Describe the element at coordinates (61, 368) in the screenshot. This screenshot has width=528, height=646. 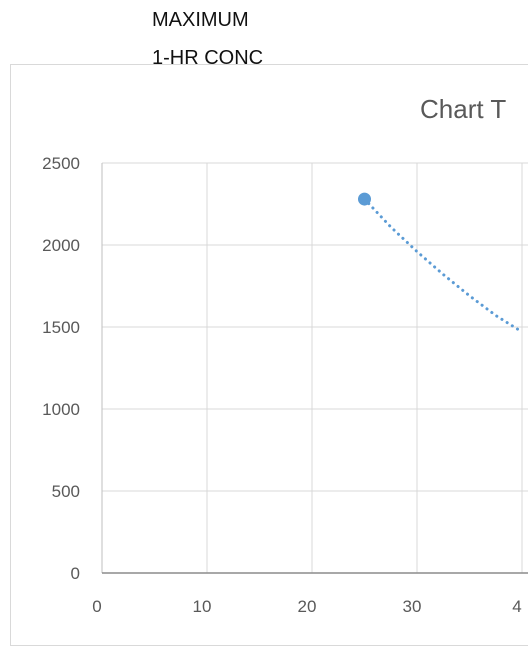
I see `chart-y-tick-labels: 0 500 1000 1500 2000 2500` at that location.